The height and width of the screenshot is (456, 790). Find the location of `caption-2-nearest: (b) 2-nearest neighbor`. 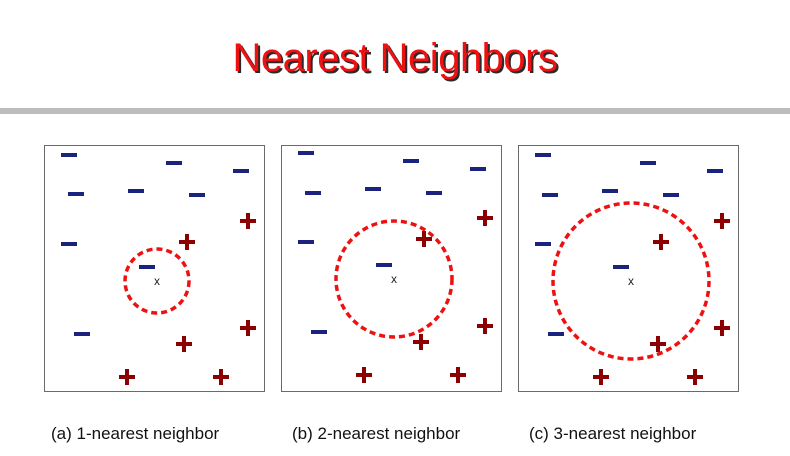

caption-2-nearest: (b) 2-nearest neighbor is located at coordinates (376, 433).